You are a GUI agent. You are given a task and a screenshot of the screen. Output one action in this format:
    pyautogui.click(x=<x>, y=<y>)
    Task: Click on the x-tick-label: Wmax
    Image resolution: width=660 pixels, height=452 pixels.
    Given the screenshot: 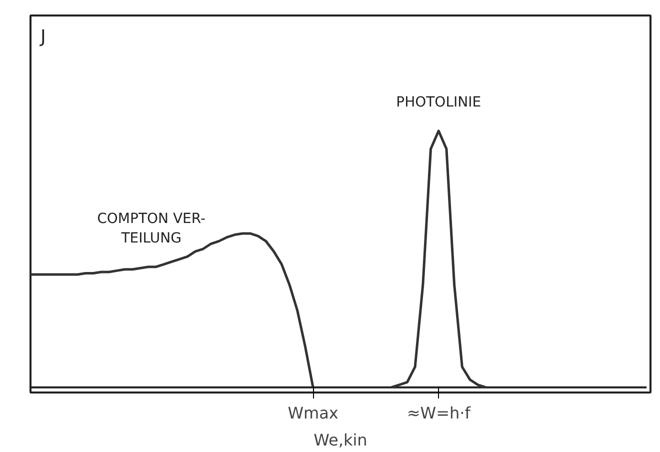 What is the action you would take?
    pyautogui.click(x=313, y=413)
    